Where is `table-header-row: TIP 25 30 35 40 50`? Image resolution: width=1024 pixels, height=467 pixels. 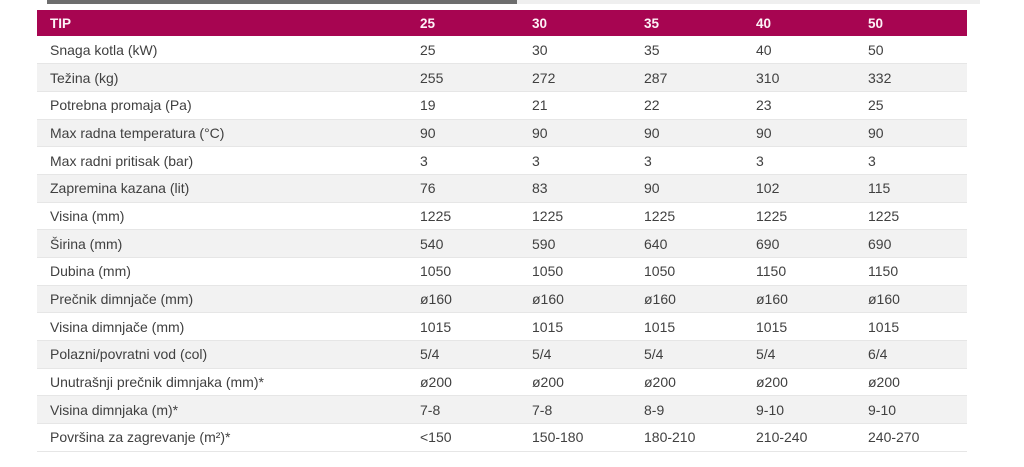
table-header-row: TIP 25 30 35 40 50 is located at coordinates (502, 23).